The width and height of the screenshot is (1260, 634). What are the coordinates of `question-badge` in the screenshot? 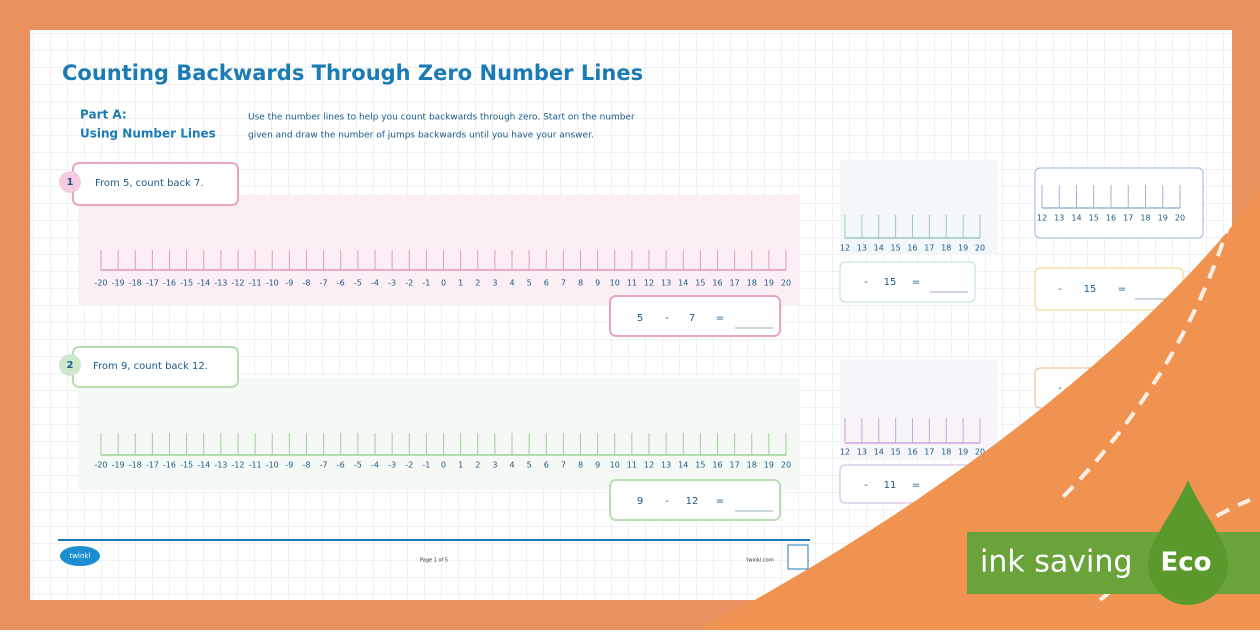 It's located at (70, 365).